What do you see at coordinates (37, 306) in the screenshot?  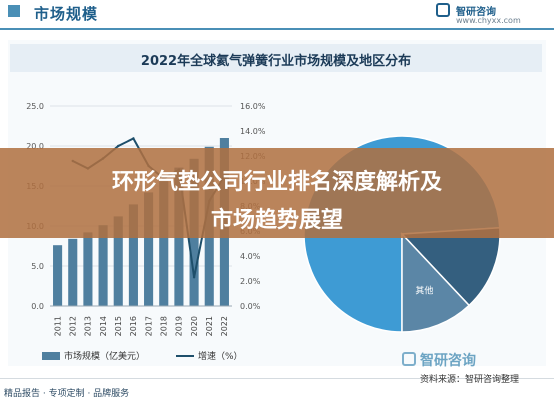 I see `y-left-tick-label: 0.0` at bounding box center [37, 306].